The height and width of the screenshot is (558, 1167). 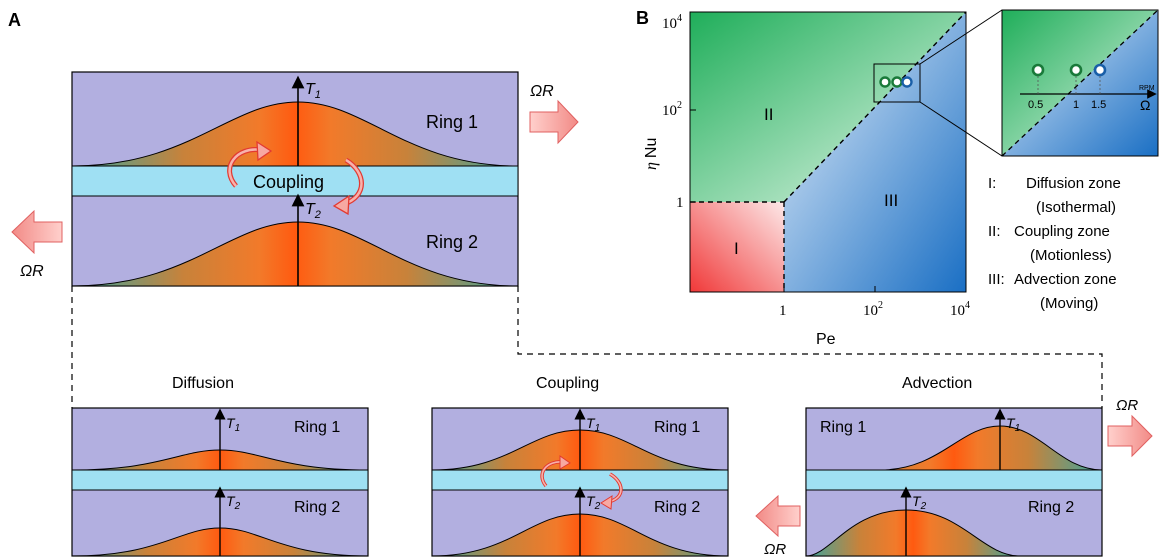 I want to click on diffusion-t1-label: T1, so click(x=233, y=424).